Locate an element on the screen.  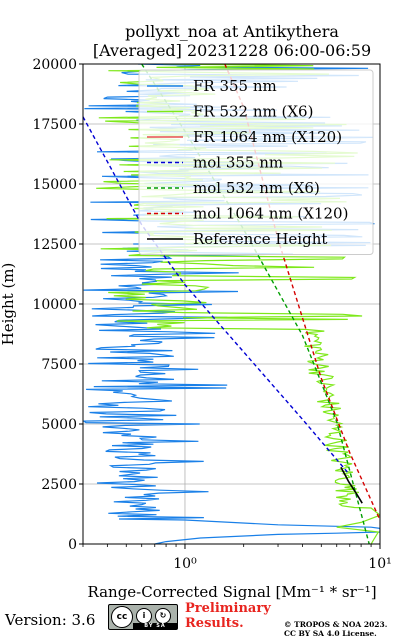
y-tick-label: 7500 is located at coordinates (59, 365).